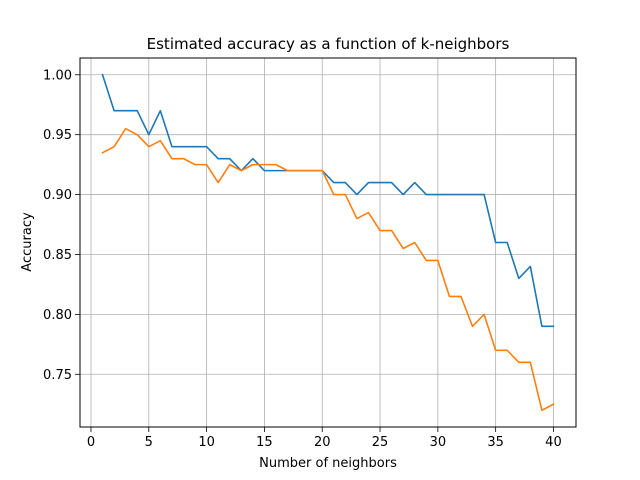 The width and height of the screenshot is (640, 480). What do you see at coordinates (57, 195) in the screenshot?
I see `y-tick-label: 0.90` at bounding box center [57, 195].